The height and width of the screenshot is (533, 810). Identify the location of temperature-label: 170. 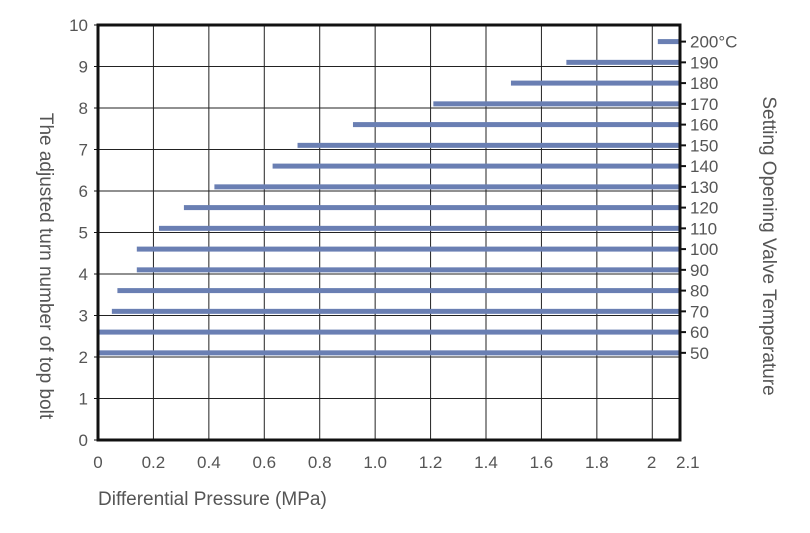
(704, 104).